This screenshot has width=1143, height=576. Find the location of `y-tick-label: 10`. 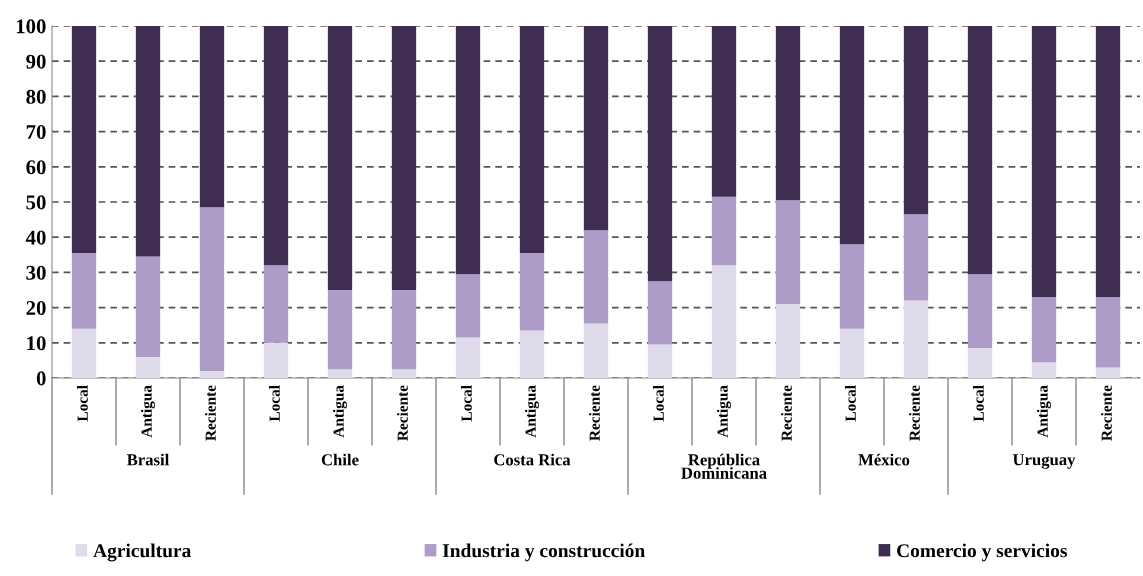

y-tick-label: 10 is located at coordinates (36, 343).